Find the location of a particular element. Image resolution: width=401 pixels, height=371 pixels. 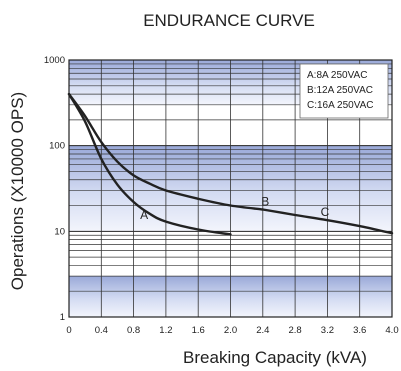

legend: A:8A 250VAC B:12A 250VAC C:16A 250VAC is located at coordinates (344, 91).